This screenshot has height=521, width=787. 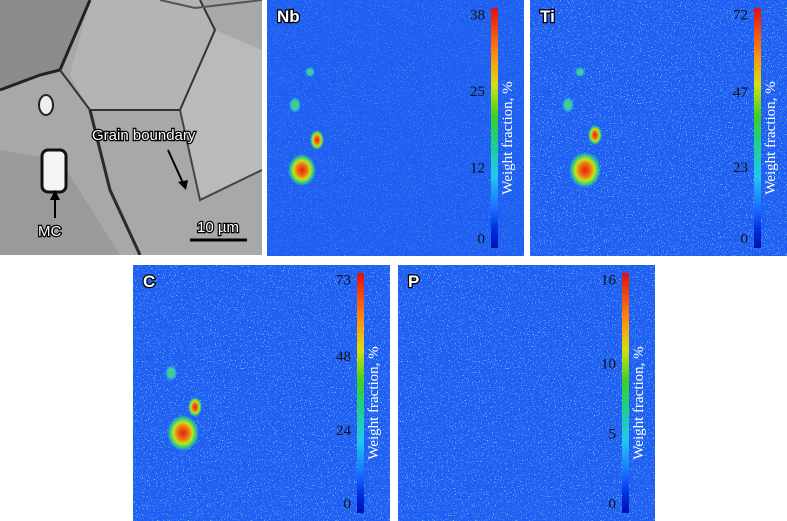 What do you see at coordinates (149, 281) in the screenshot?
I see `element-label: C` at bounding box center [149, 281].